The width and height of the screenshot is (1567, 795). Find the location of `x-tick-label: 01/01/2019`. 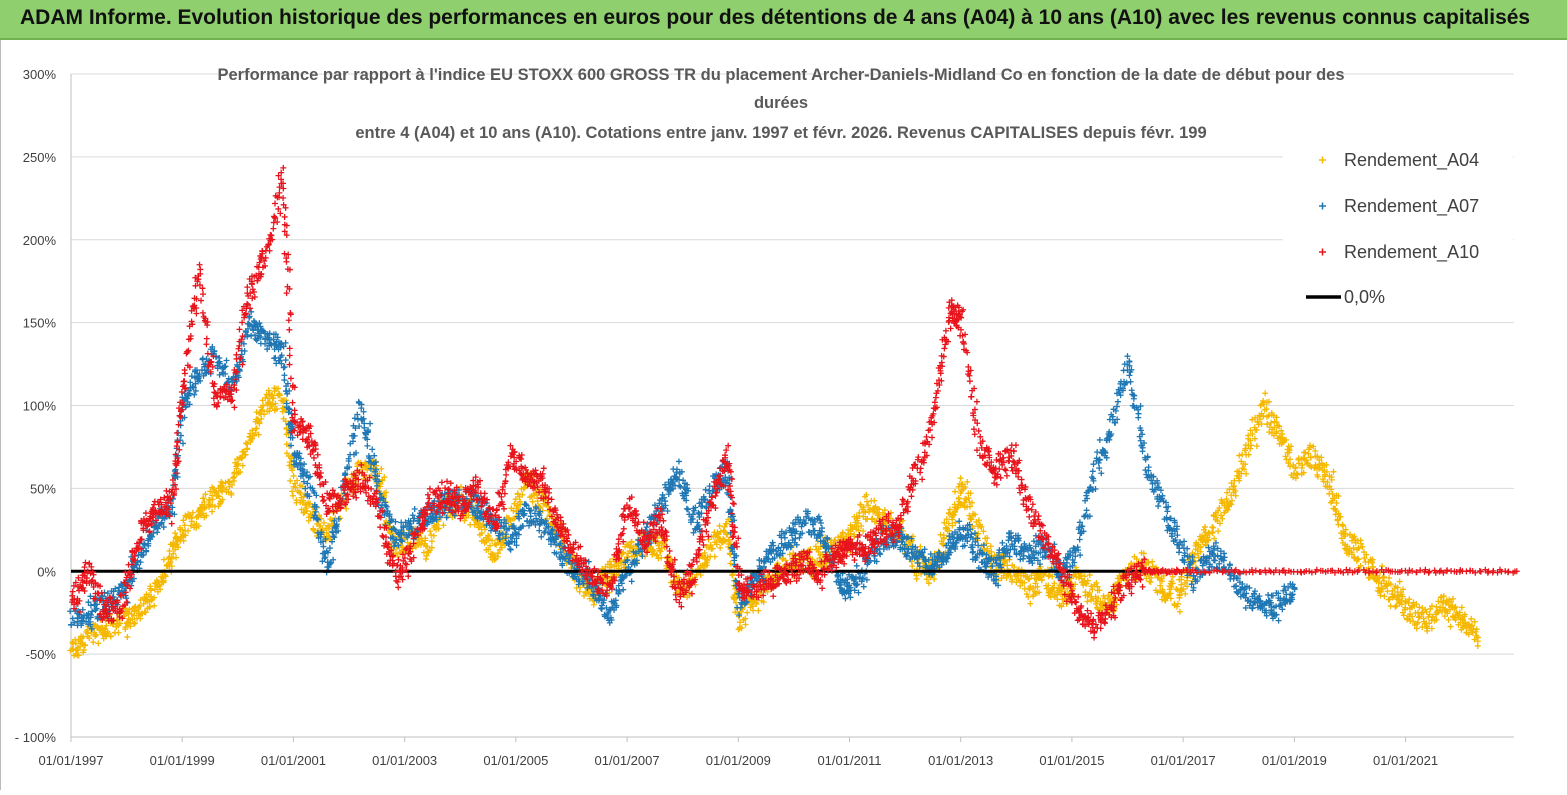

x-tick-label: 01/01/2019 is located at coordinates (1294, 760).